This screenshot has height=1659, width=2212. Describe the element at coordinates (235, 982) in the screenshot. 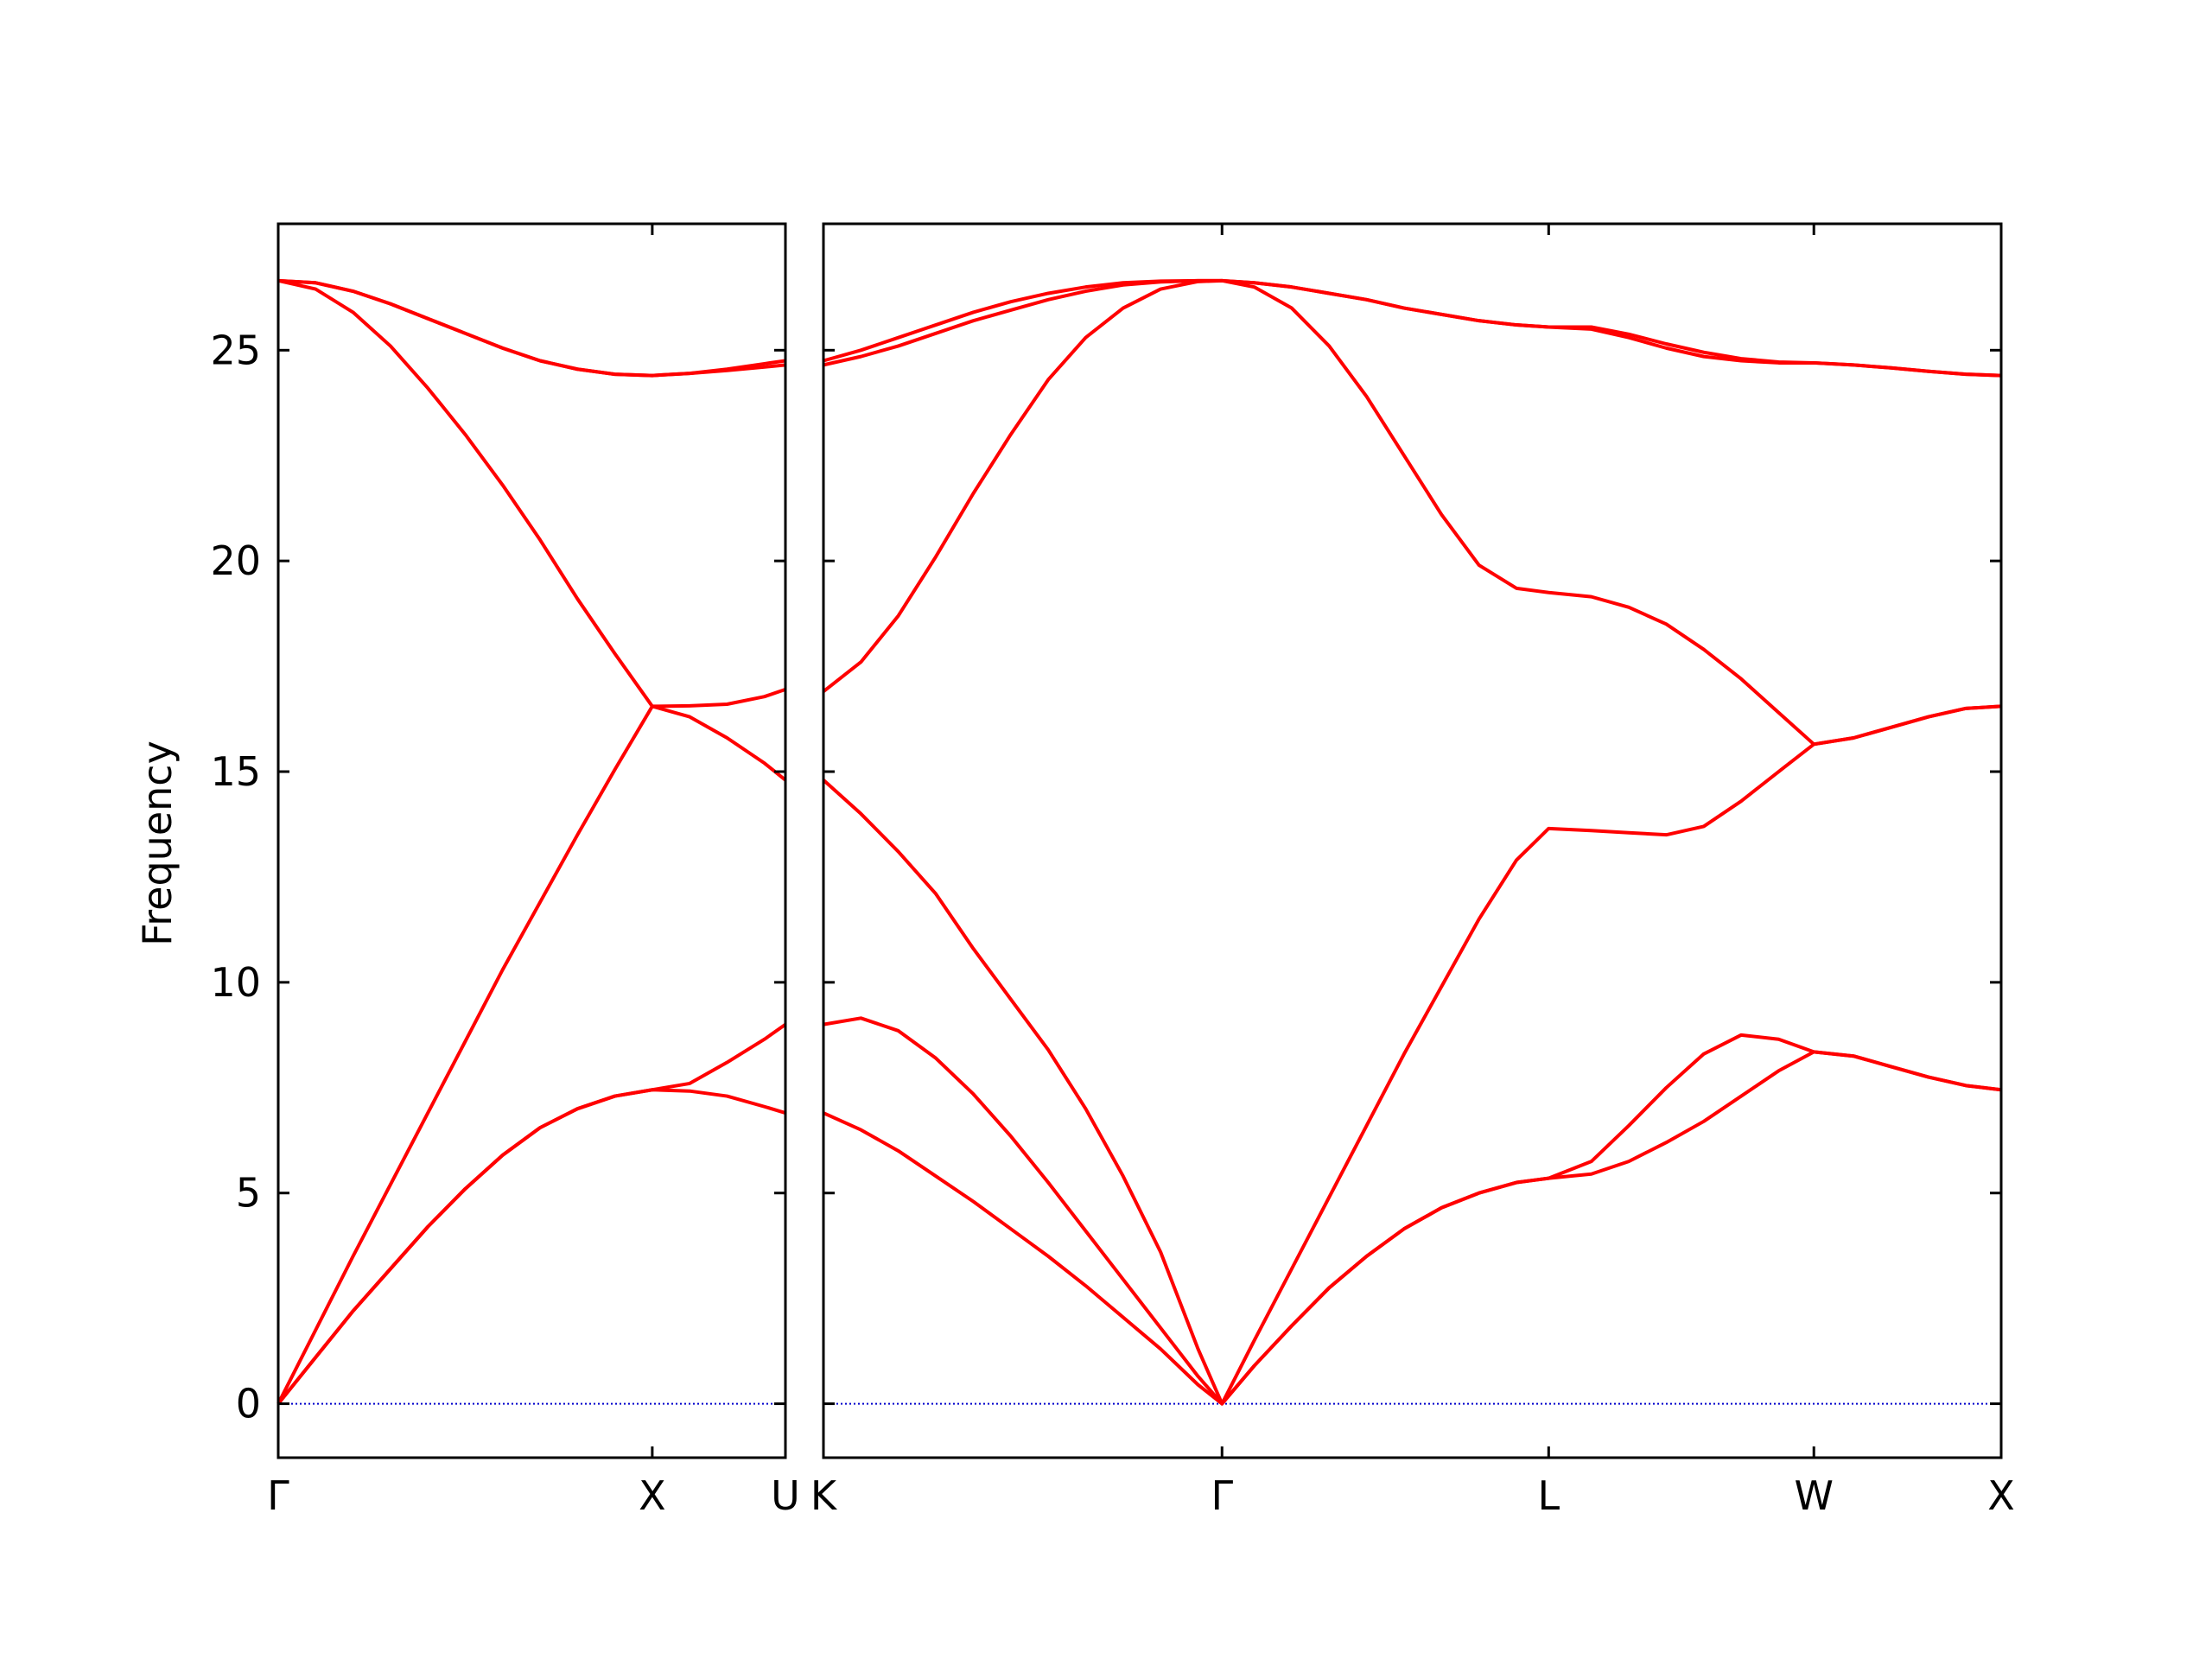

I see `y-tick-label: 10` at that location.